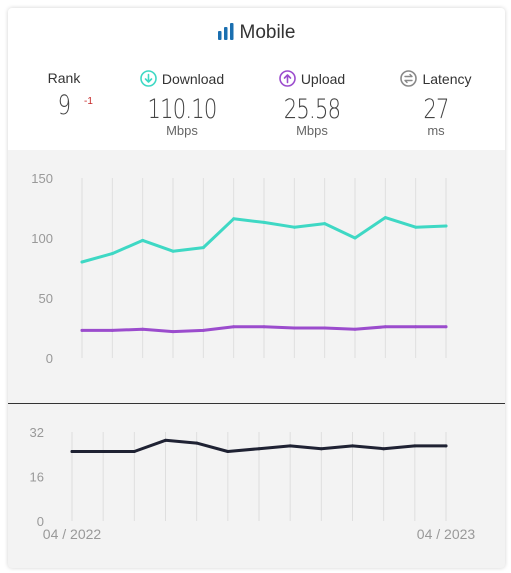  I want to click on stat-upload: Upload 25.58 Mbps, so click(312, 104).